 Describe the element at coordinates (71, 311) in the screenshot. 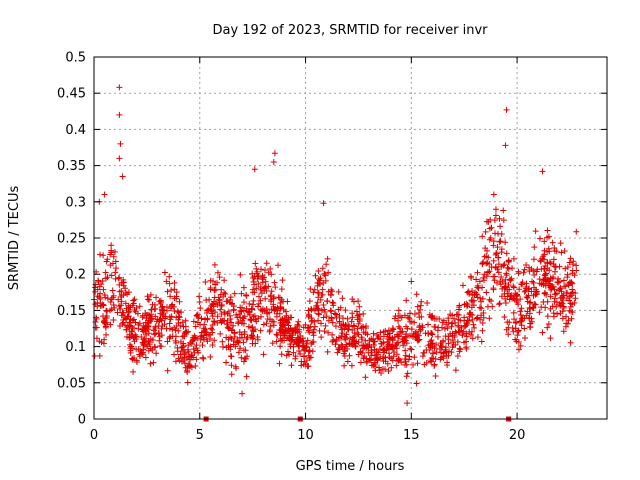

I see `y-tick-label: 0.15` at that location.